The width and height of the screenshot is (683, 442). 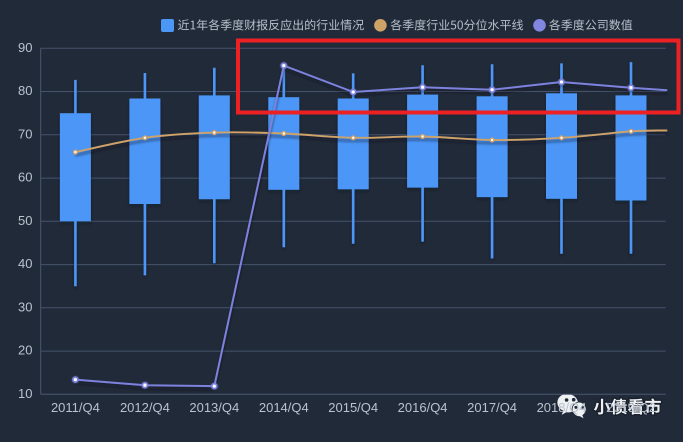 What do you see at coordinates (284, 407) in the screenshot?
I see `svg-text: 2014/Q4` at bounding box center [284, 407].